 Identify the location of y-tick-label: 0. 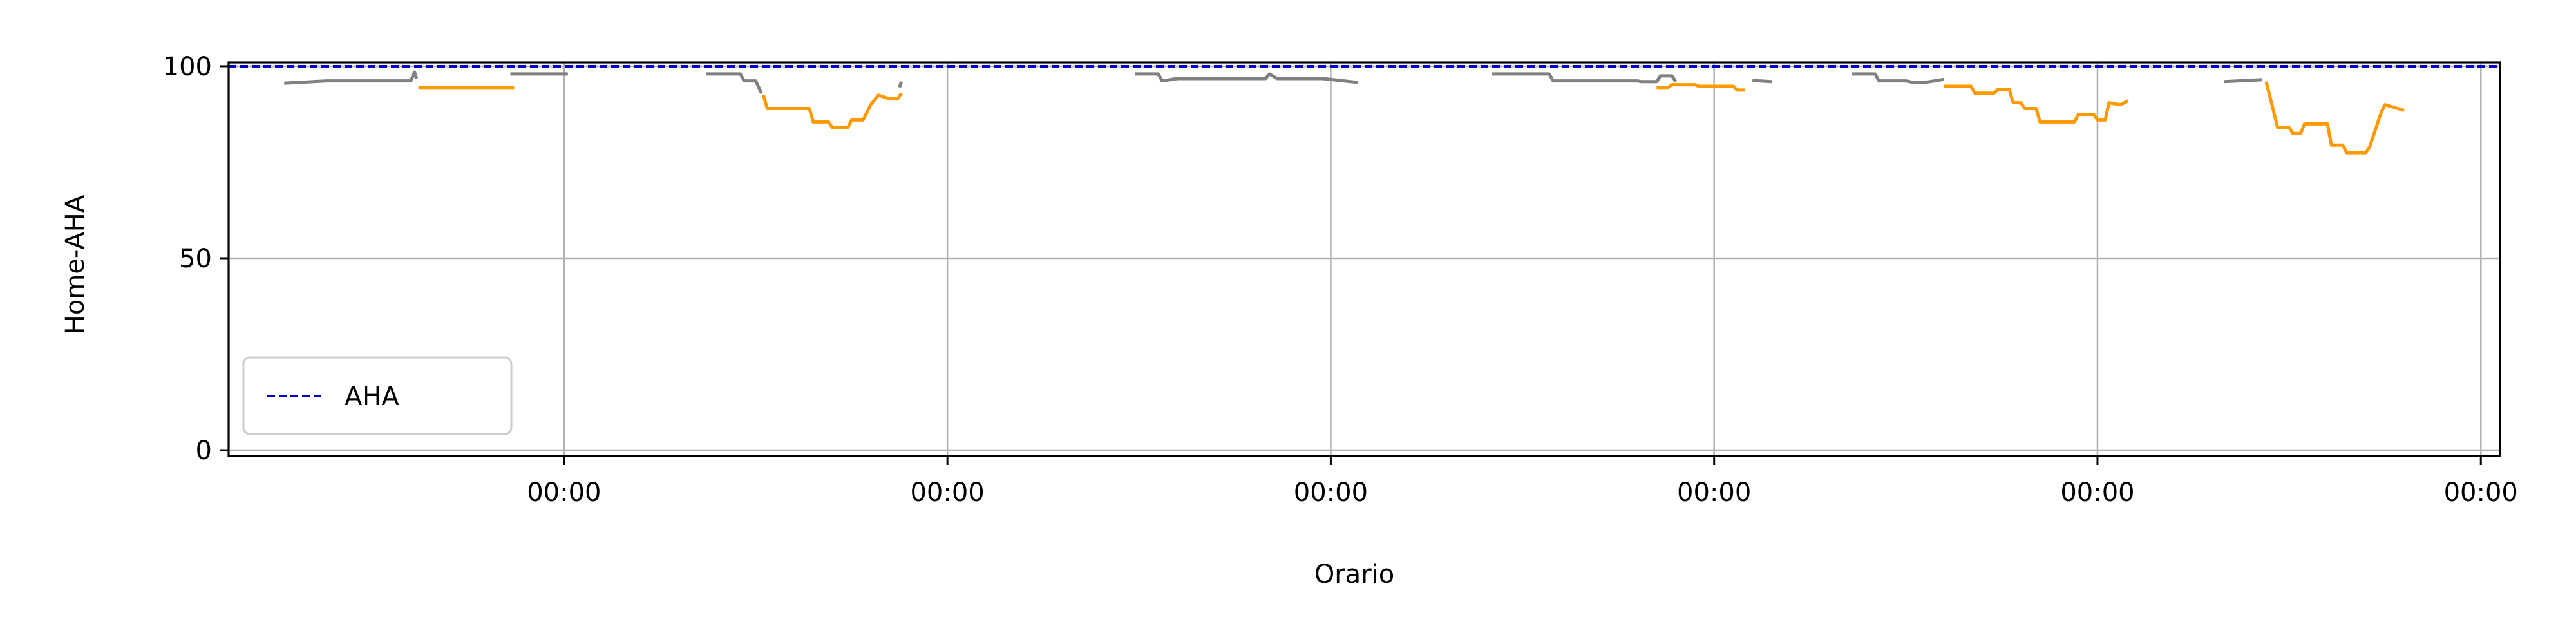
(204, 451).